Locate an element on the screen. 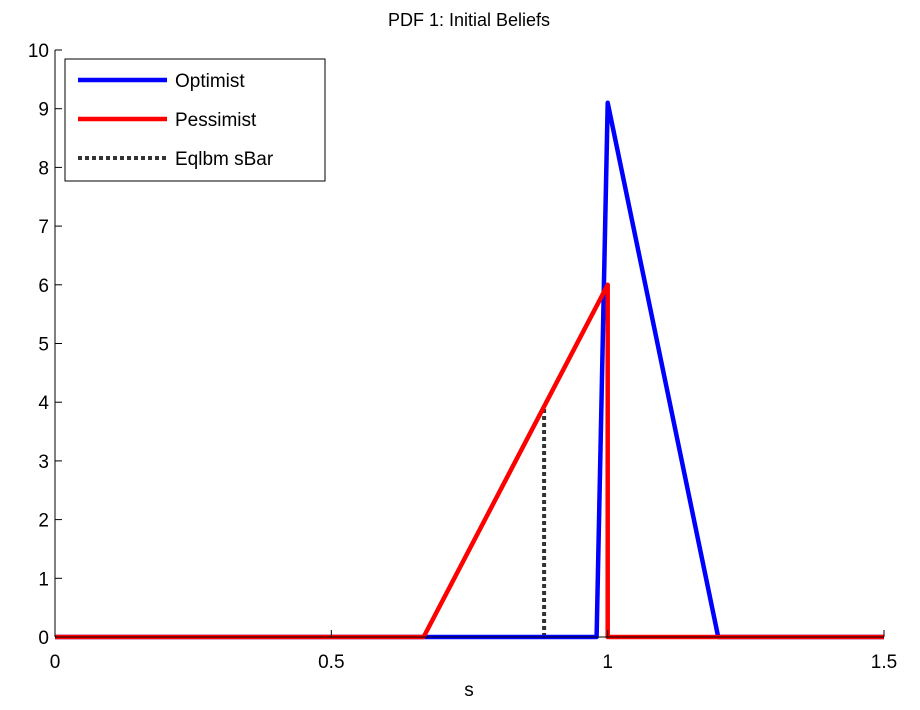 The height and width of the screenshot is (710, 920). x-tick-label: 1 is located at coordinates (607, 662).